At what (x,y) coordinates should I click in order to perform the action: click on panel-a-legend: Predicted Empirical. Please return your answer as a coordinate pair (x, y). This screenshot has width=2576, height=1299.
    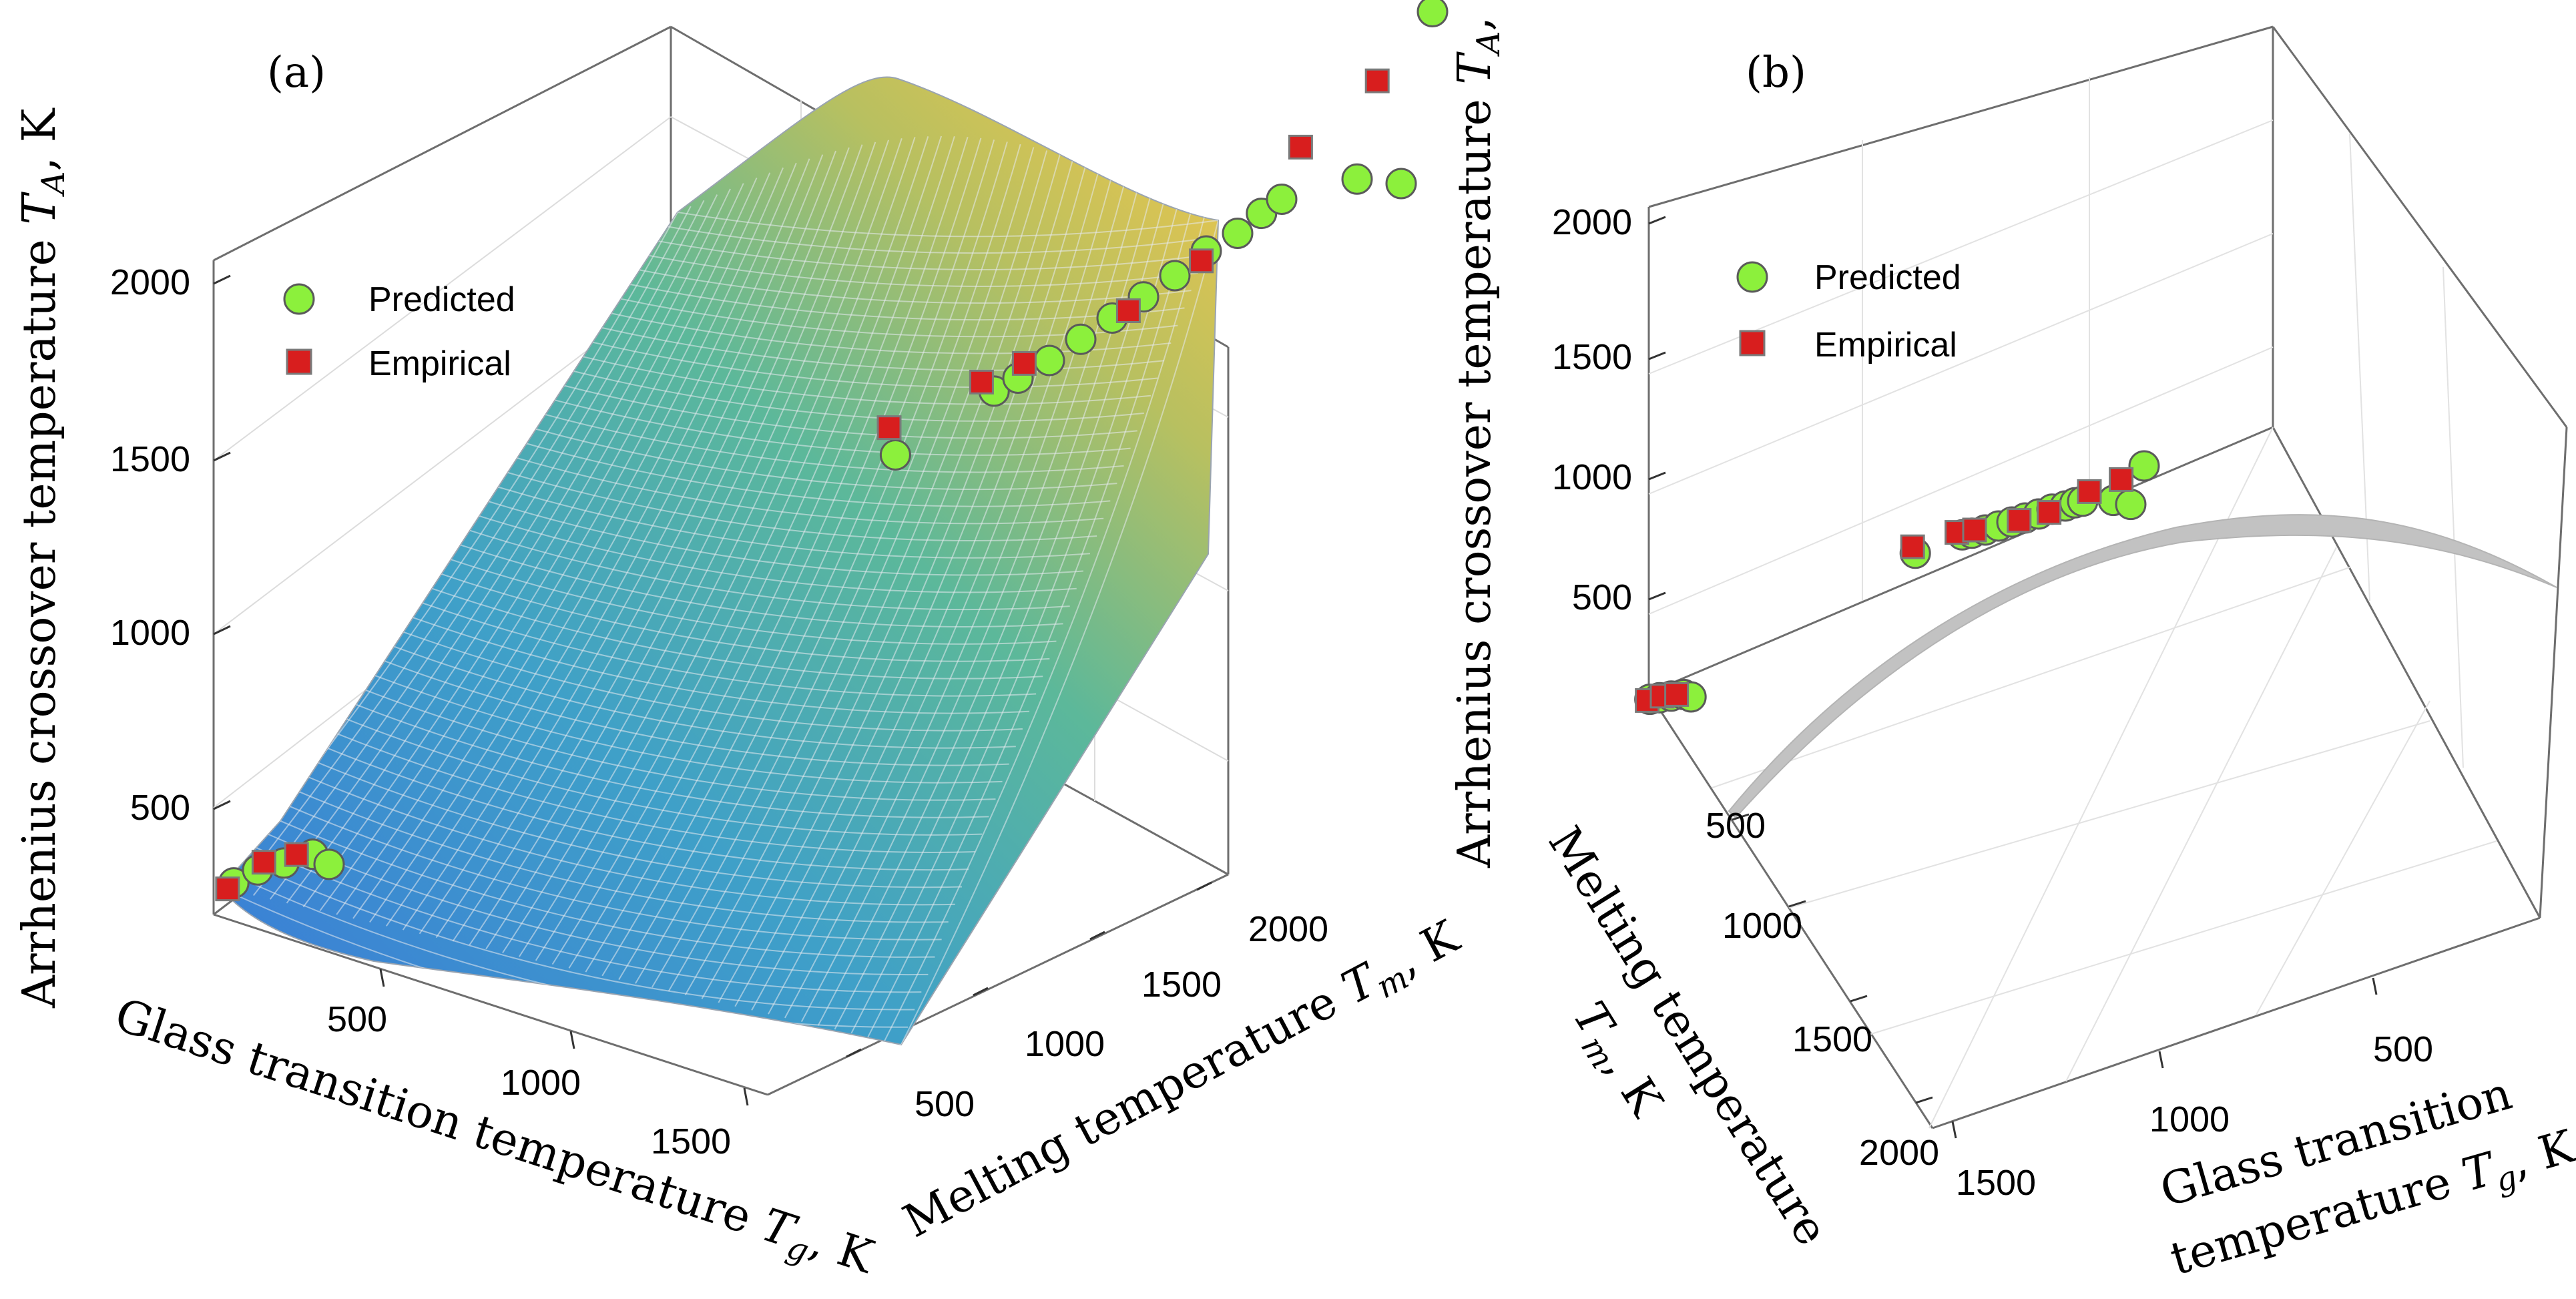
    Looking at the image, I should click on (399, 331).